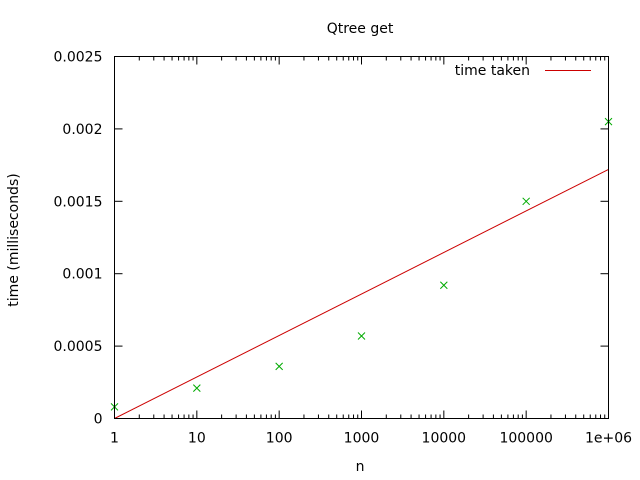 This screenshot has width=640, height=480. What do you see at coordinates (78, 58) in the screenshot?
I see `y-tick-label: 0.0025` at bounding box center [78, 58].